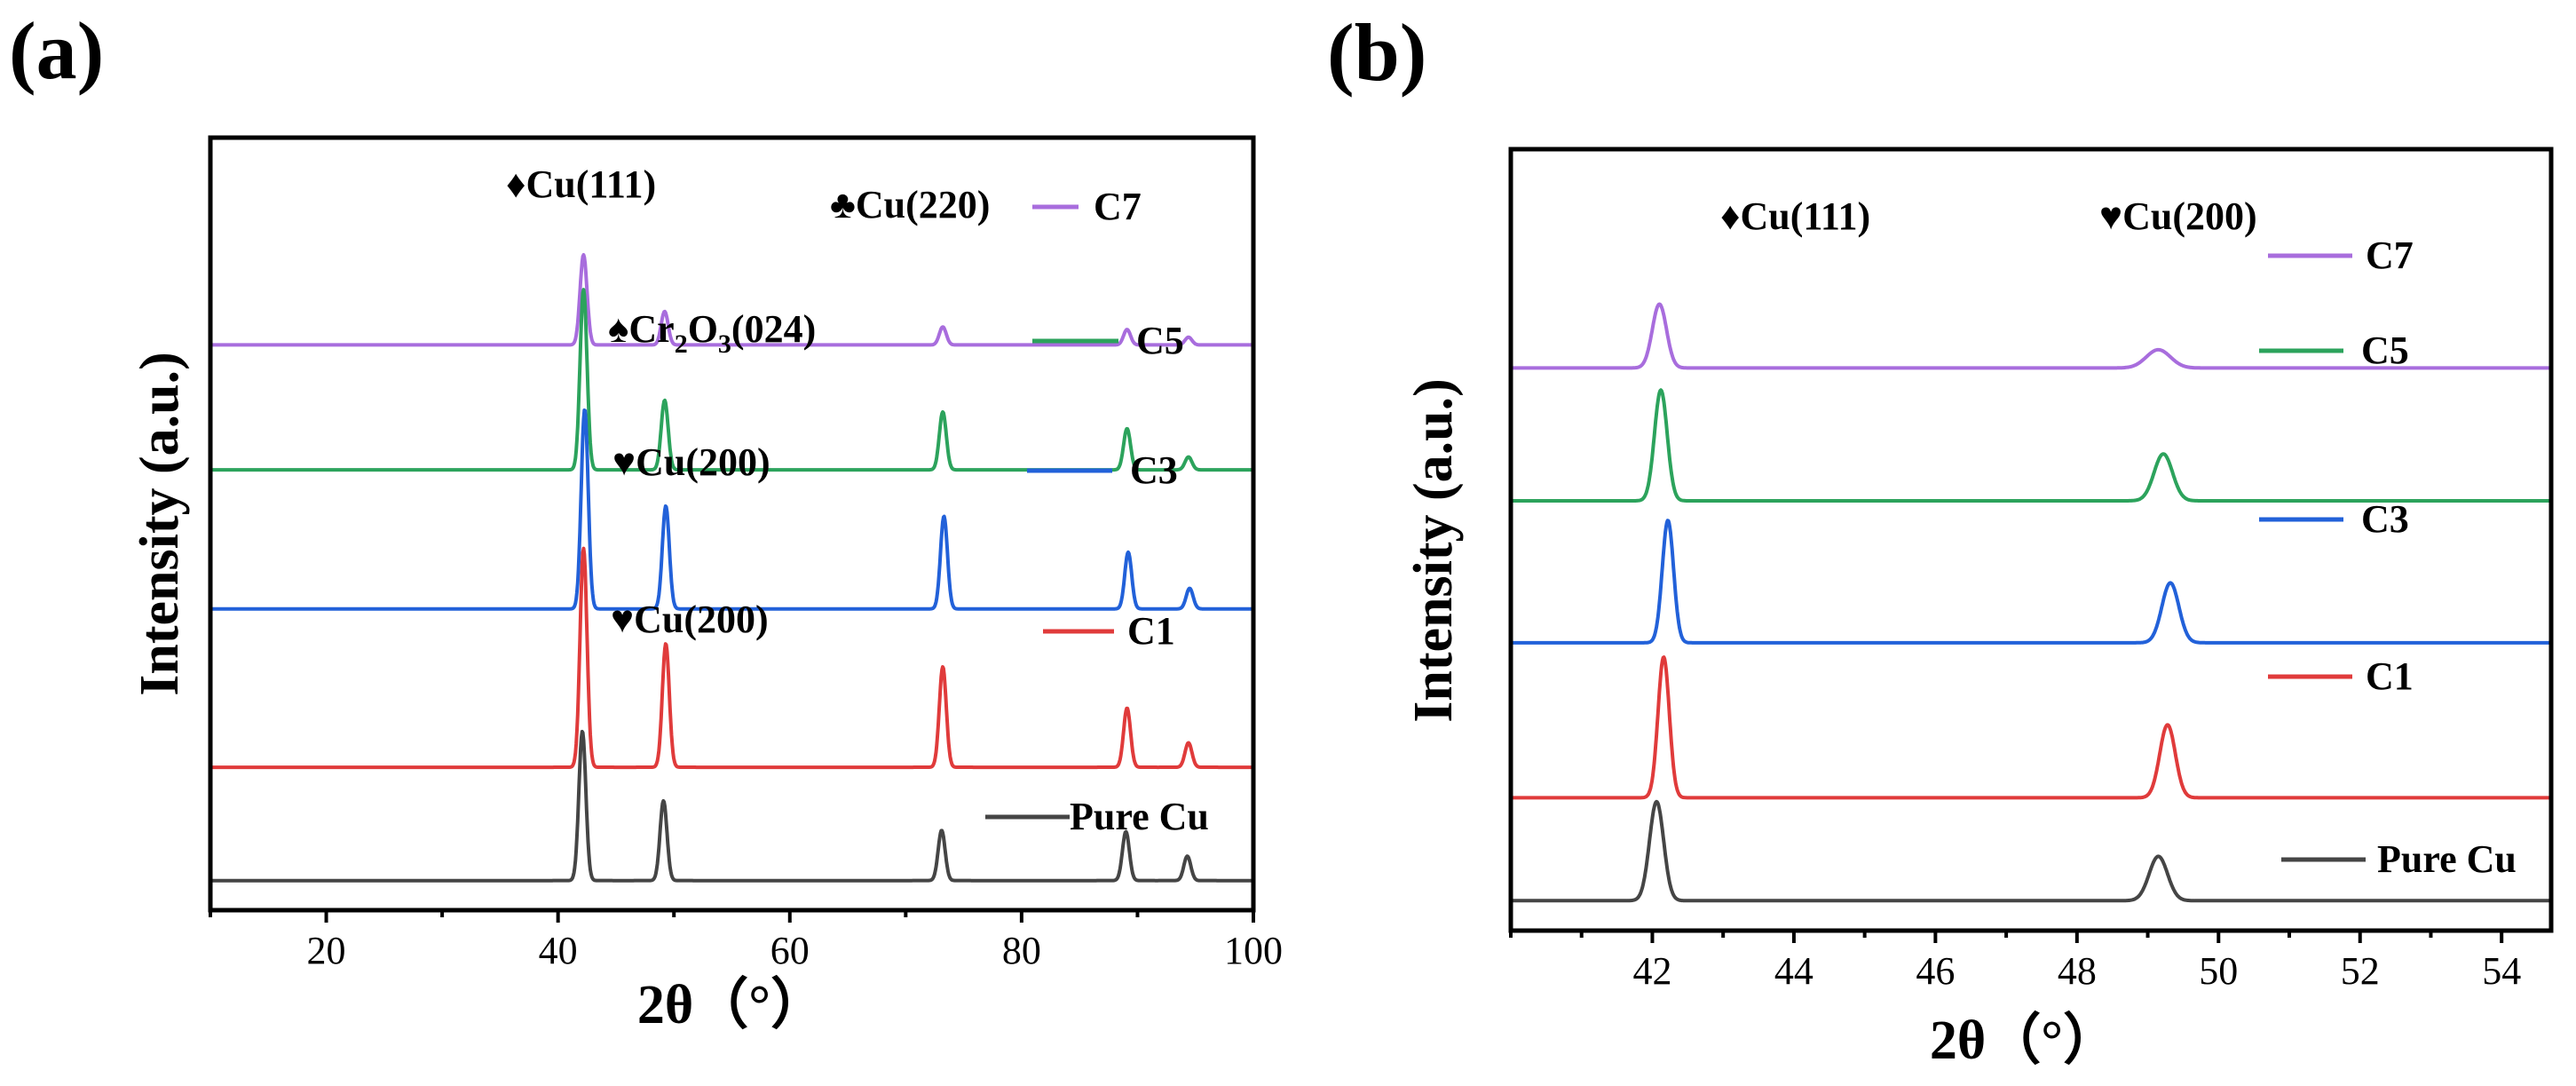 The width and height of the screenshot is (2576, 1086). I want to click on series-label-c1: C1, so click(1151, 631).